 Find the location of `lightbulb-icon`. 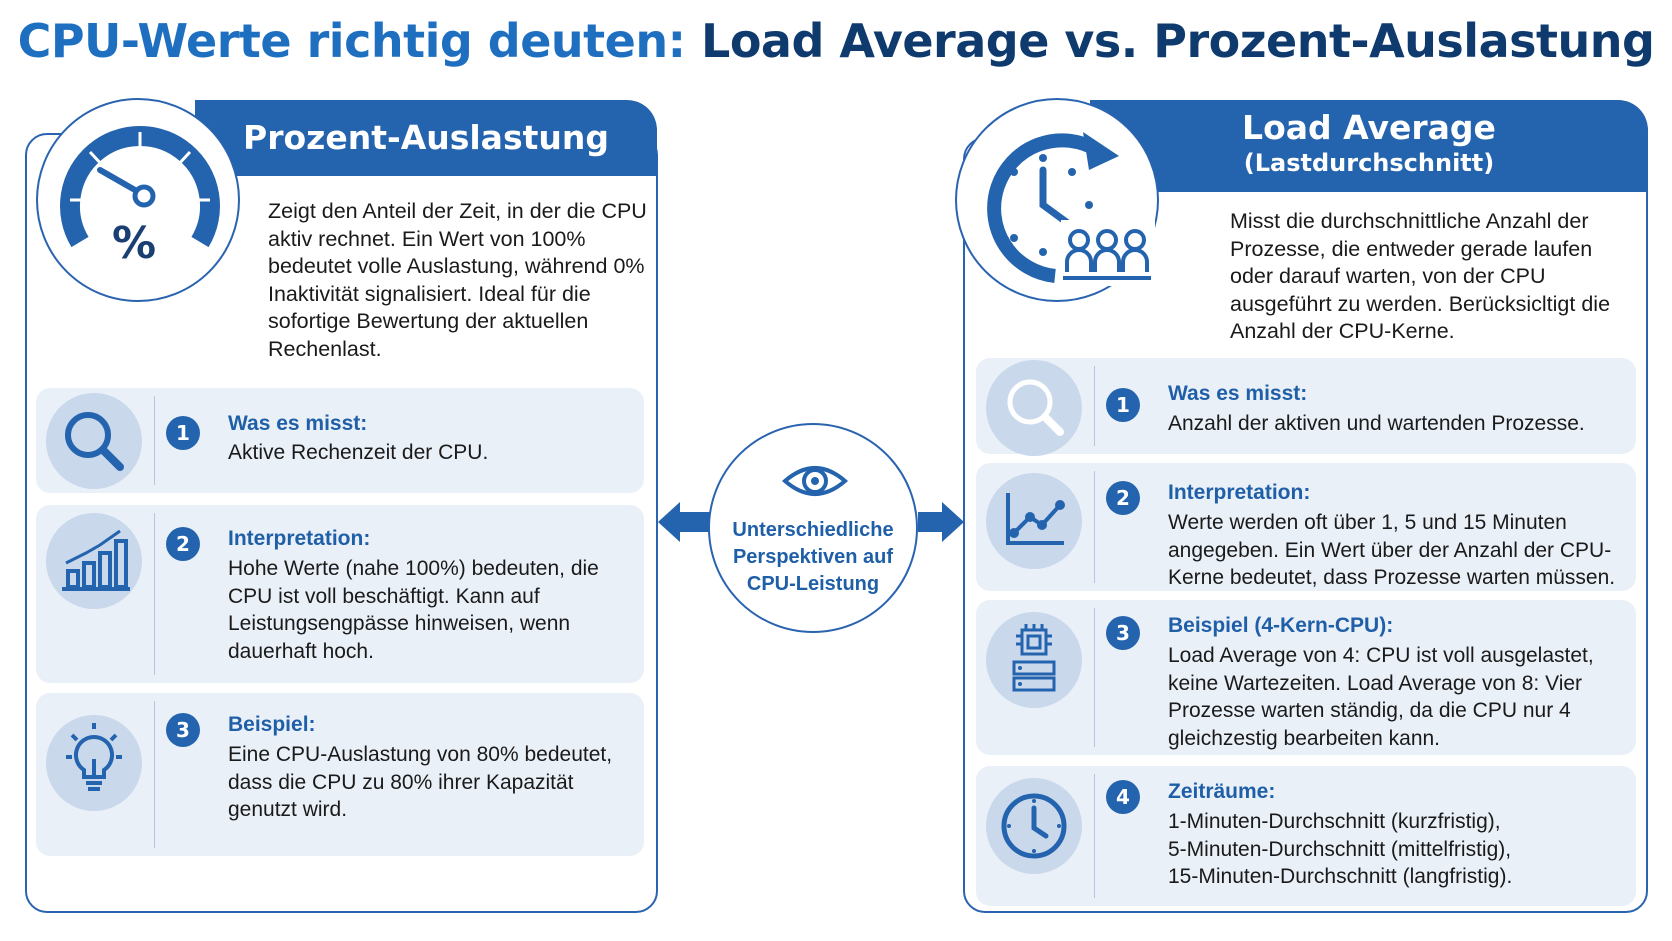

lightbulb-icon is located at coordinates (94, 763).